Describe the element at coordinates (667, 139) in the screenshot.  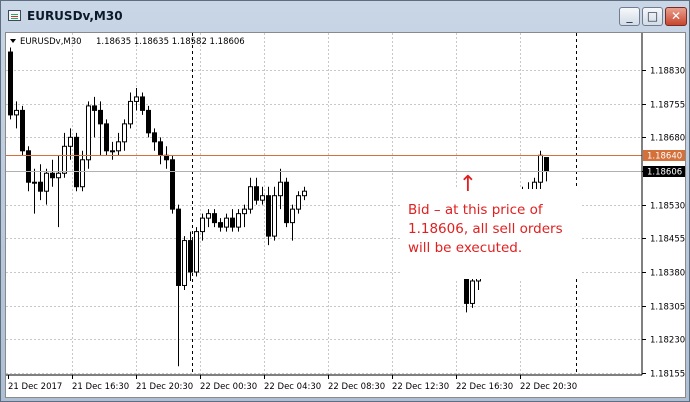
I see `price-tick-label: 1.18680` at that location.